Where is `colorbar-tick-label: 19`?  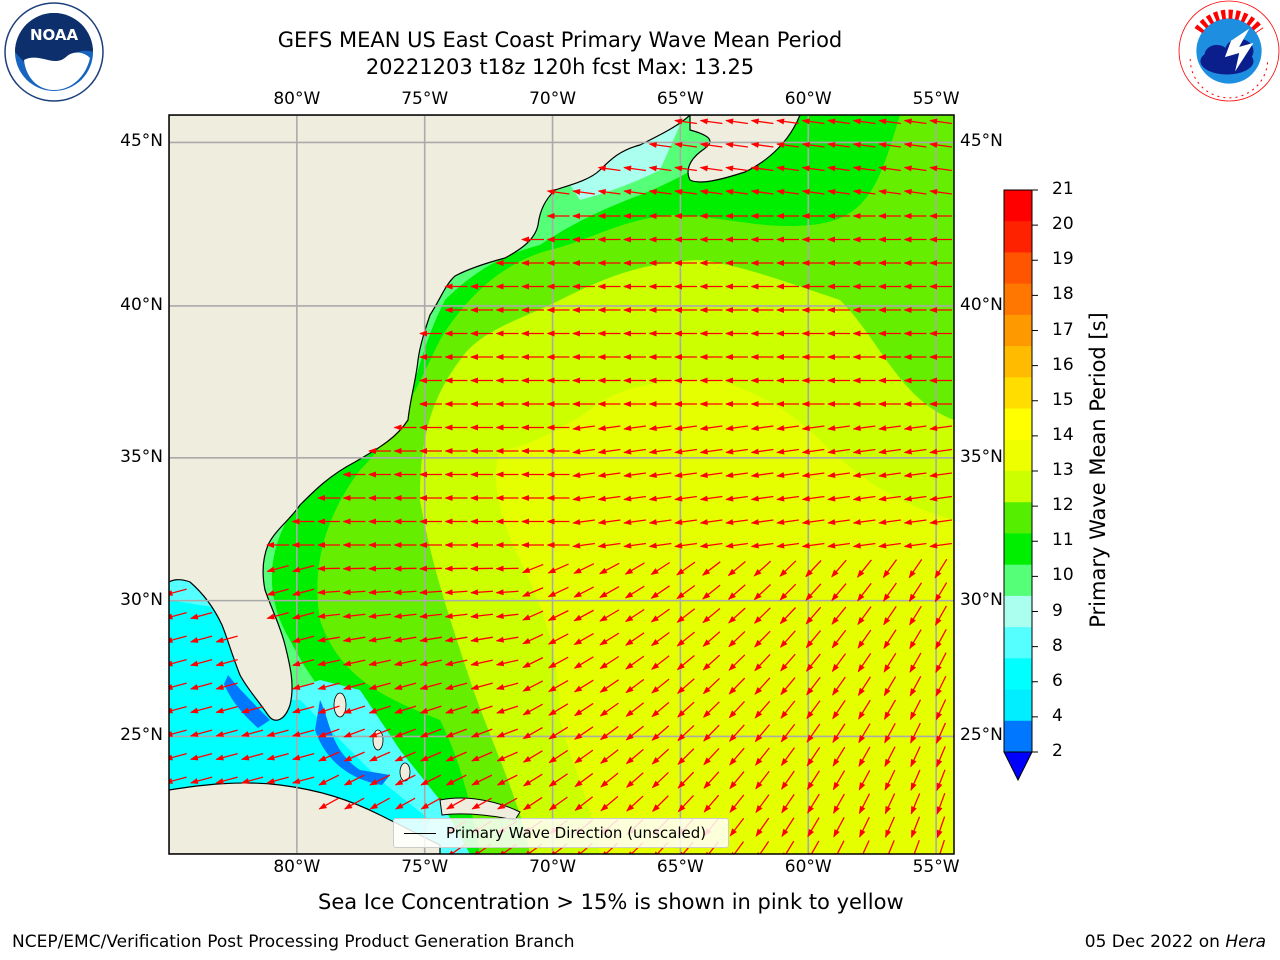 colorbar-tick-label: 19 is located at coordinates (1063, 259).